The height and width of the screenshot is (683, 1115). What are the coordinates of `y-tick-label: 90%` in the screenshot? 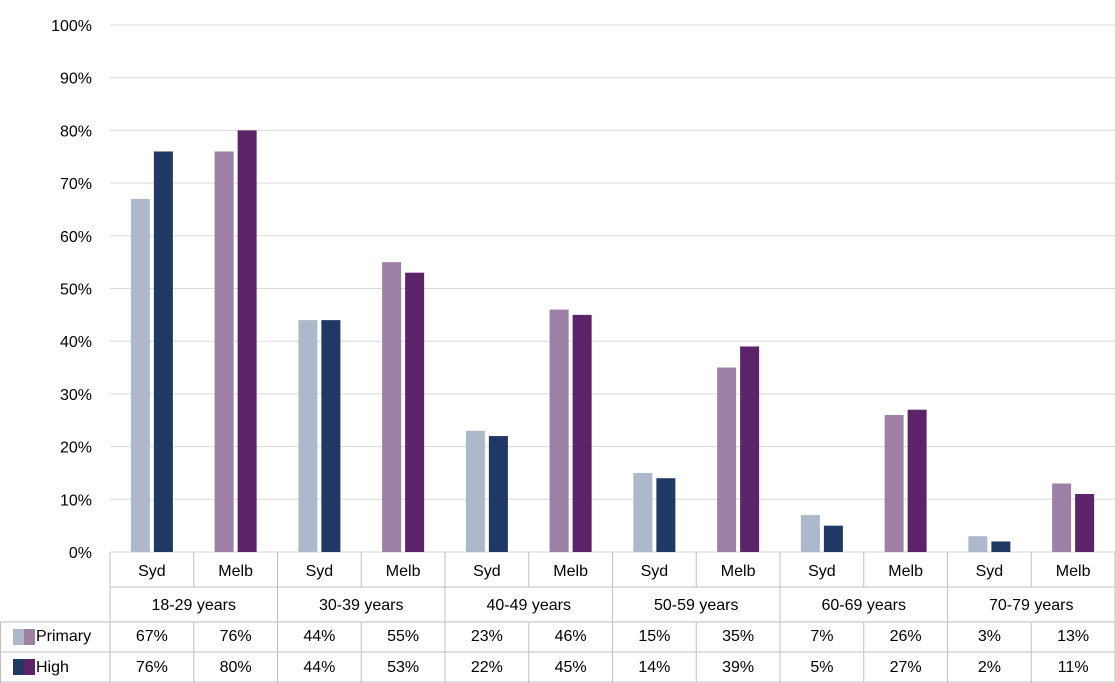 It's located at (76, 79).